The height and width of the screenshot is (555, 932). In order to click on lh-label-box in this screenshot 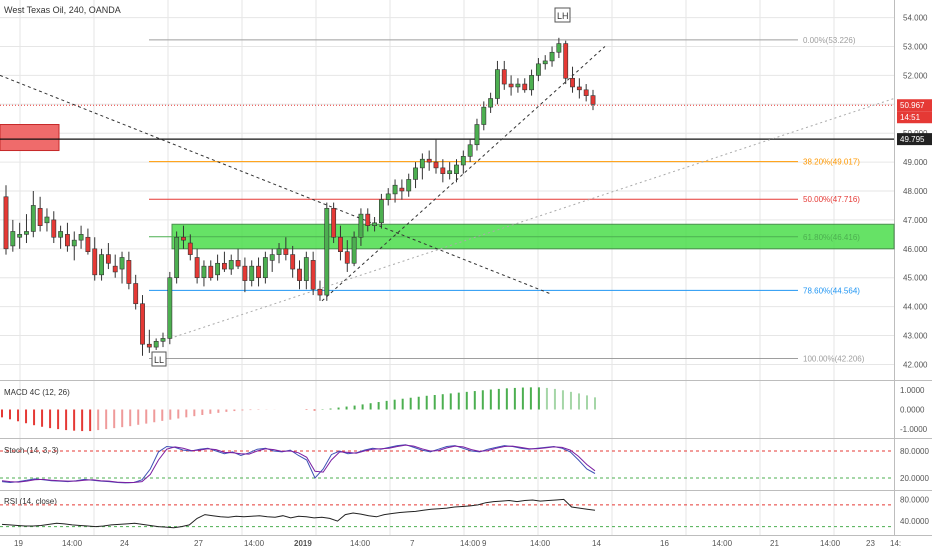, I will do `click(562, 15)`.